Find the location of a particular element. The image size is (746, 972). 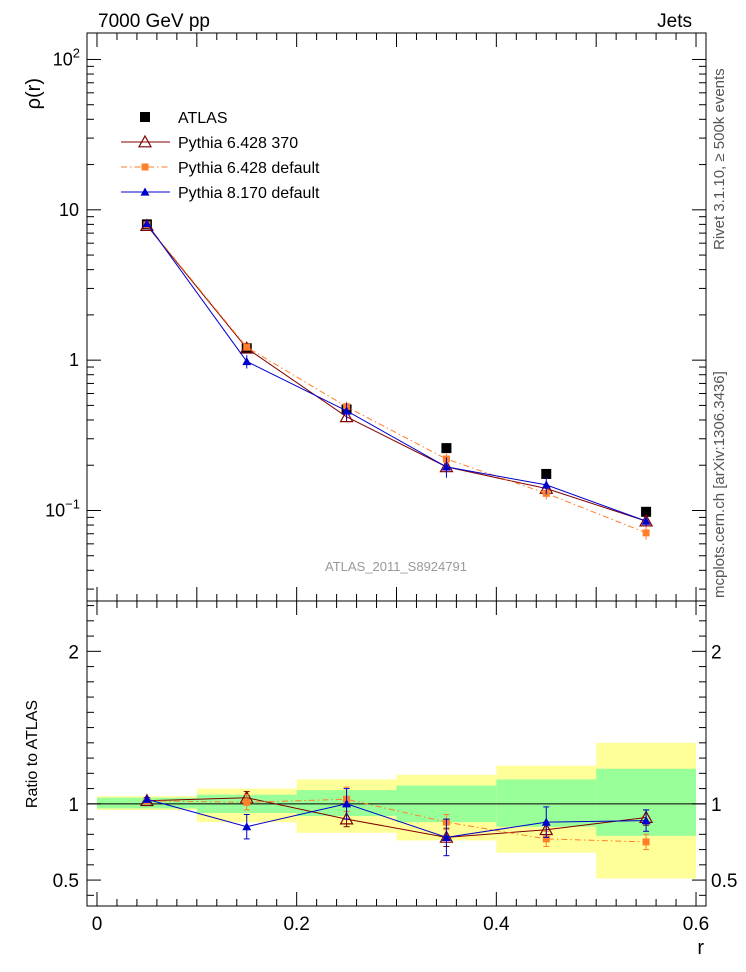

ratio-y-tick-label: 2 is located at coordinates (73, 652).